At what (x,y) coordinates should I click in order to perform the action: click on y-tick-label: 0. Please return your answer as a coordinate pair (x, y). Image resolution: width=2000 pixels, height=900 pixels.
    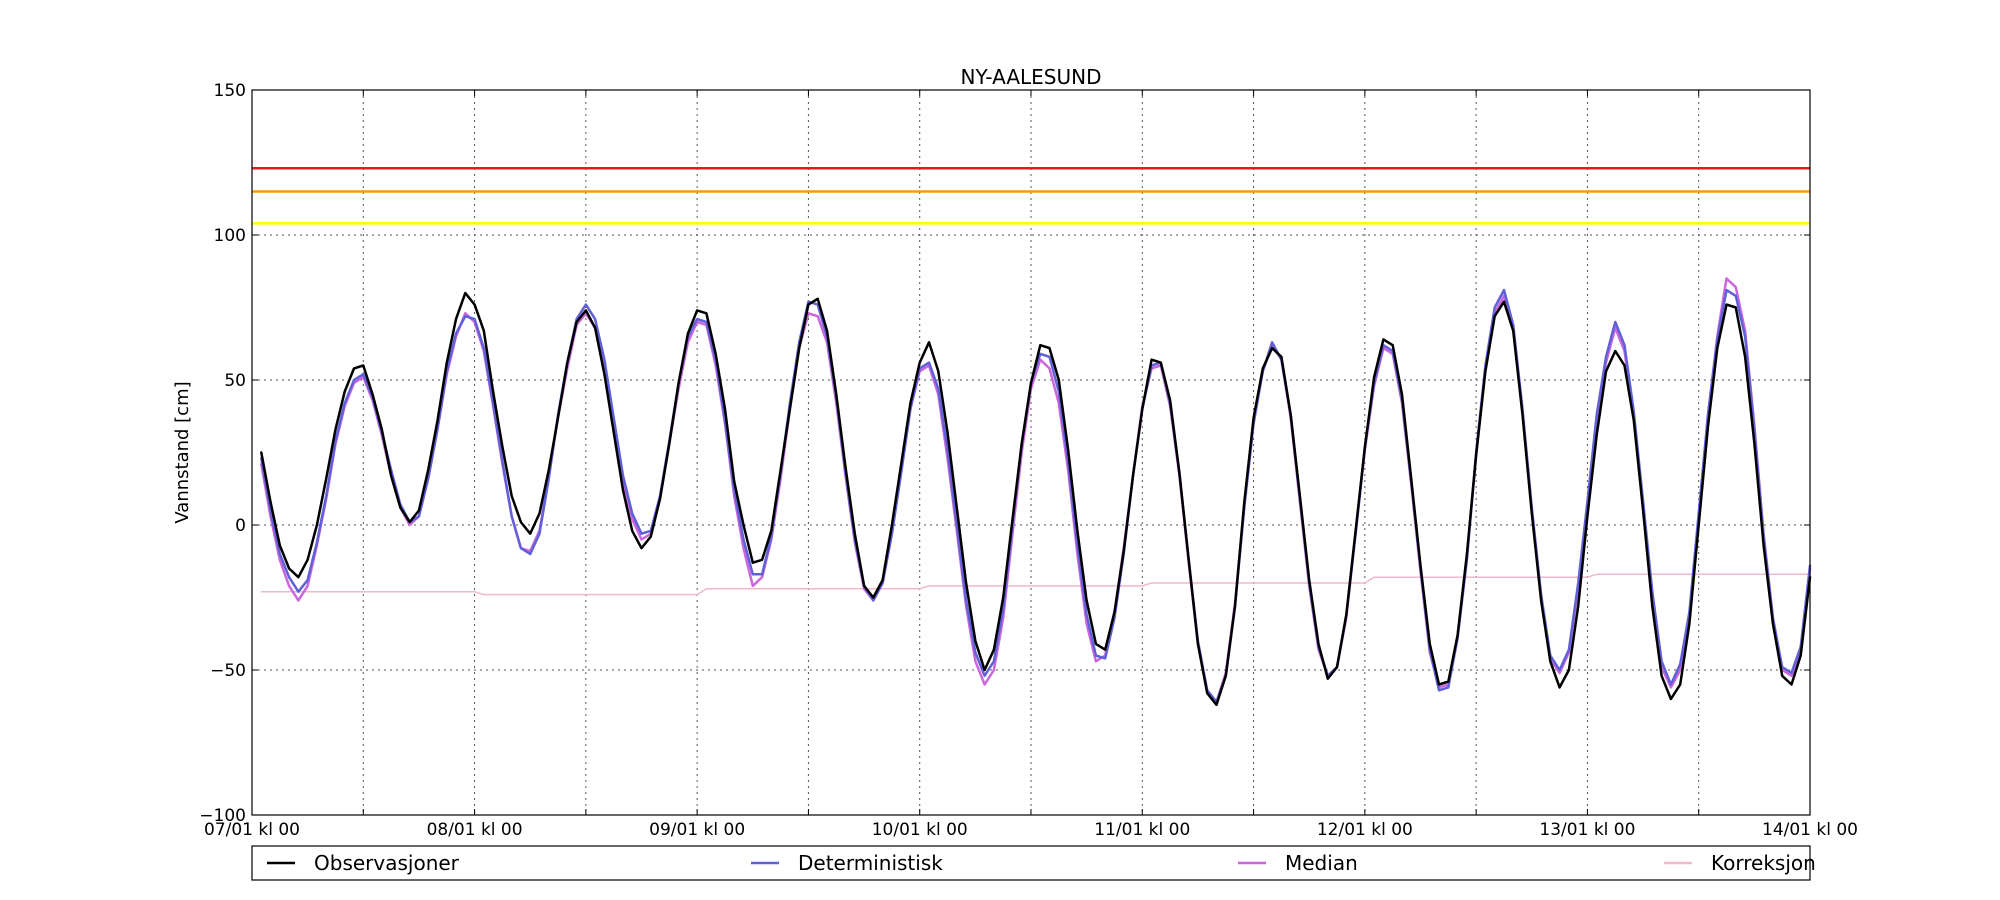
    Looking at the image, I should click on (240, 526).